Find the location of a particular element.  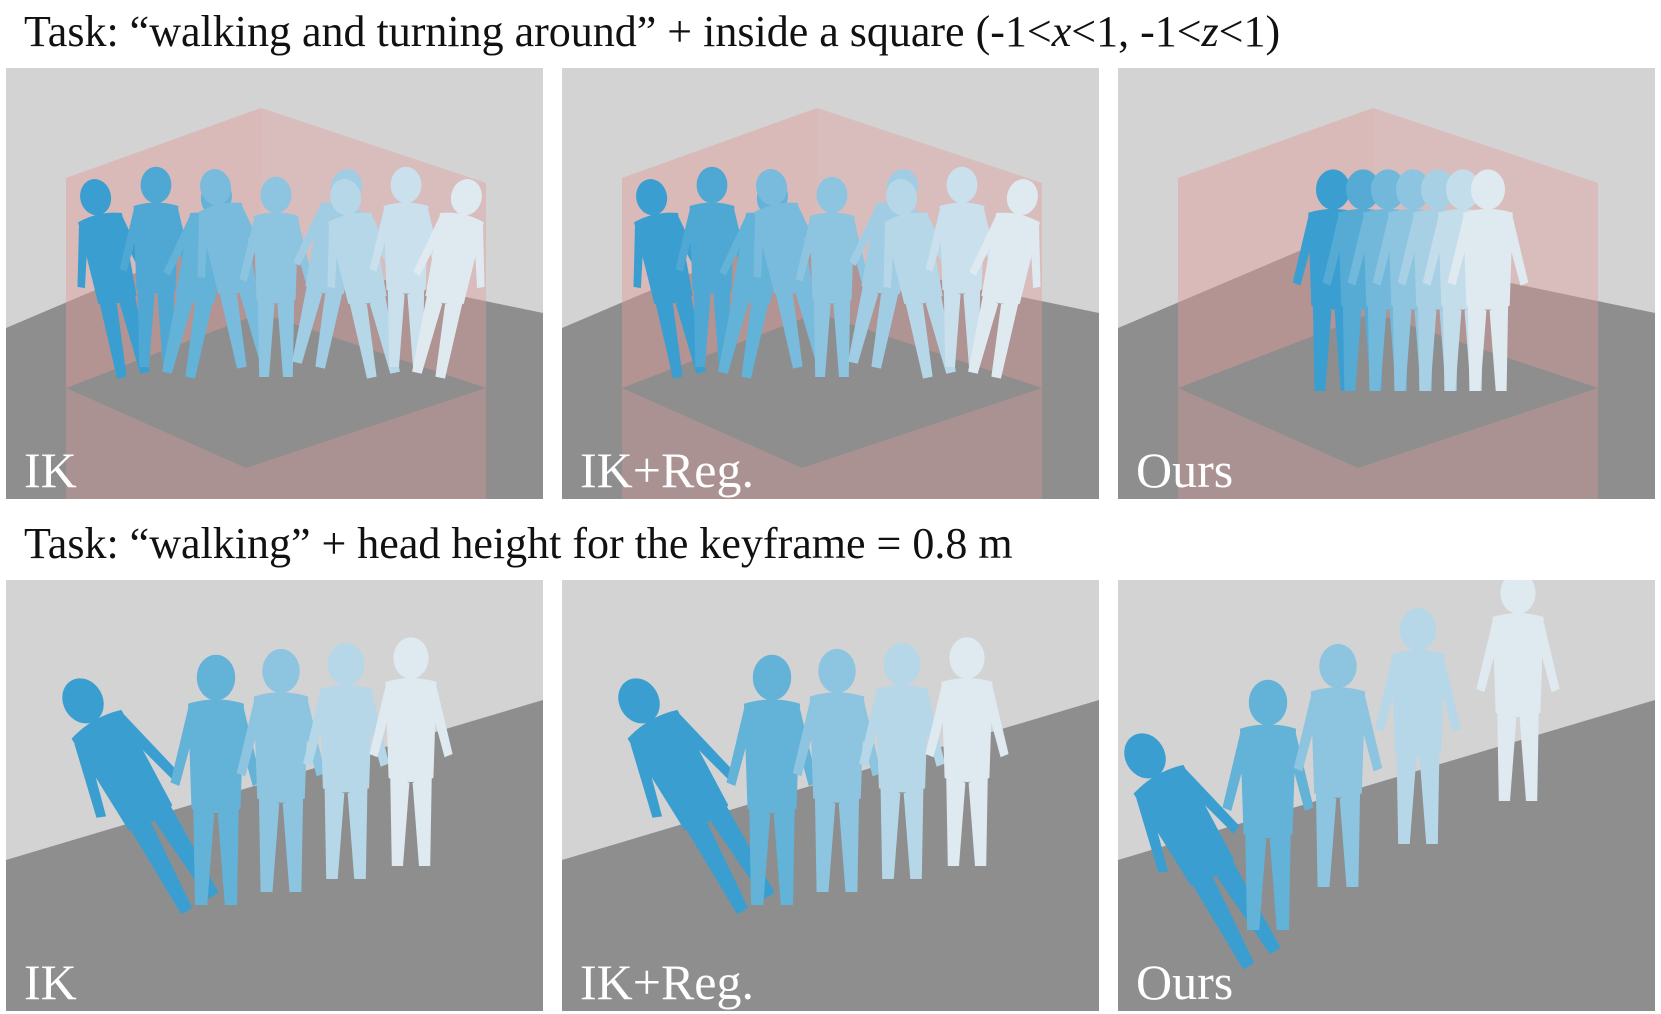

render-panel-ik-walking: IK is located at coordinates (274, 795).